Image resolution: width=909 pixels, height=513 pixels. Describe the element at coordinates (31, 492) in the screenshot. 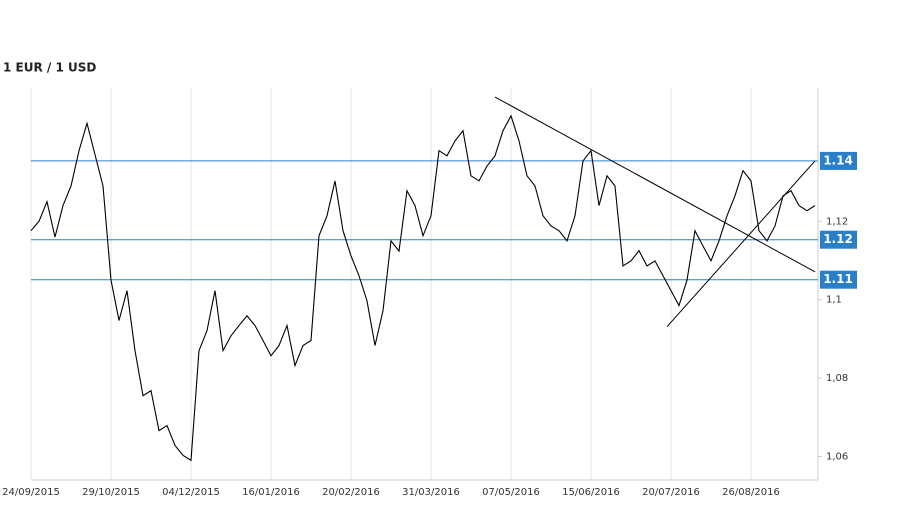

I see `x-tick-label: 24/09/2015` at that location.